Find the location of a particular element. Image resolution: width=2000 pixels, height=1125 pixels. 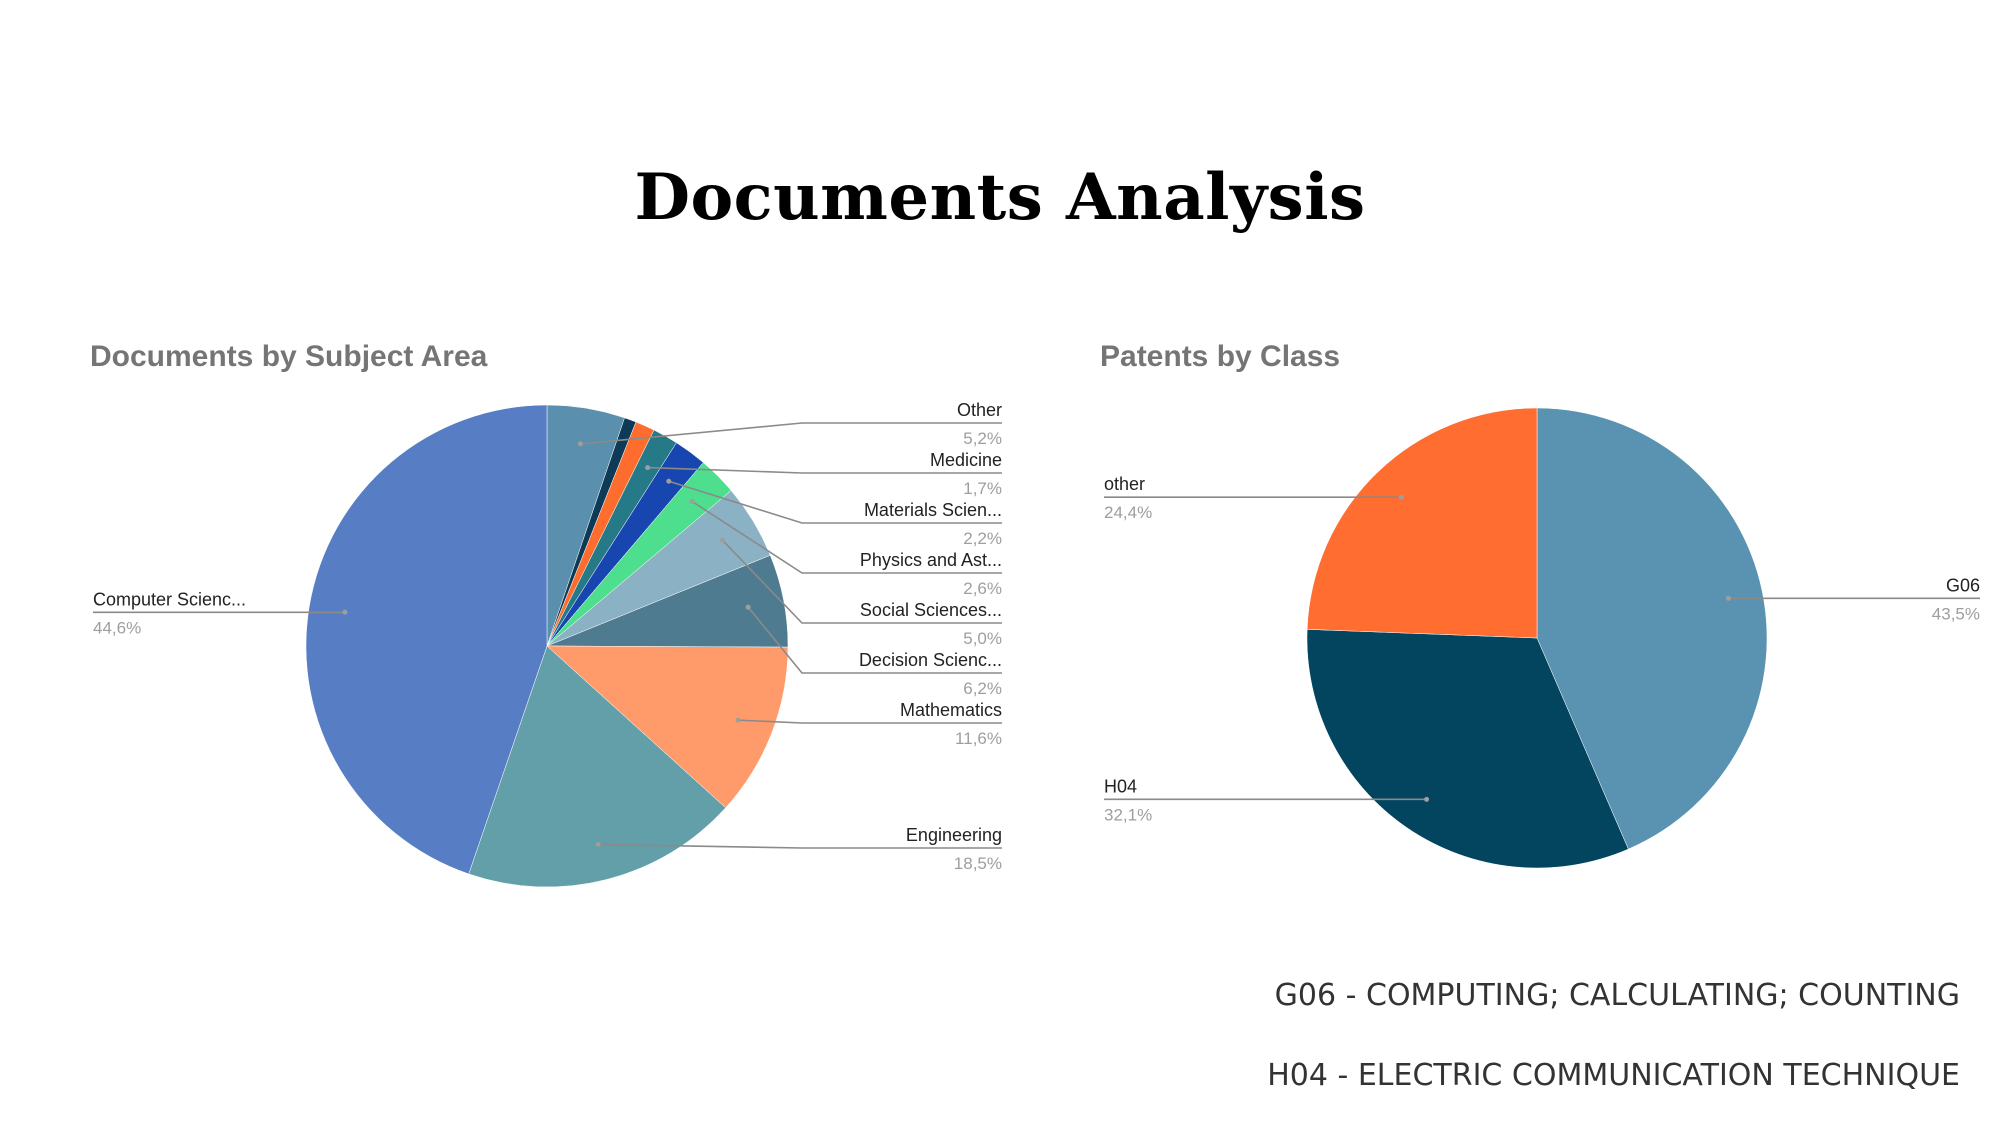

pie-slice-subject-engineering is located at coordinates (597, 766).